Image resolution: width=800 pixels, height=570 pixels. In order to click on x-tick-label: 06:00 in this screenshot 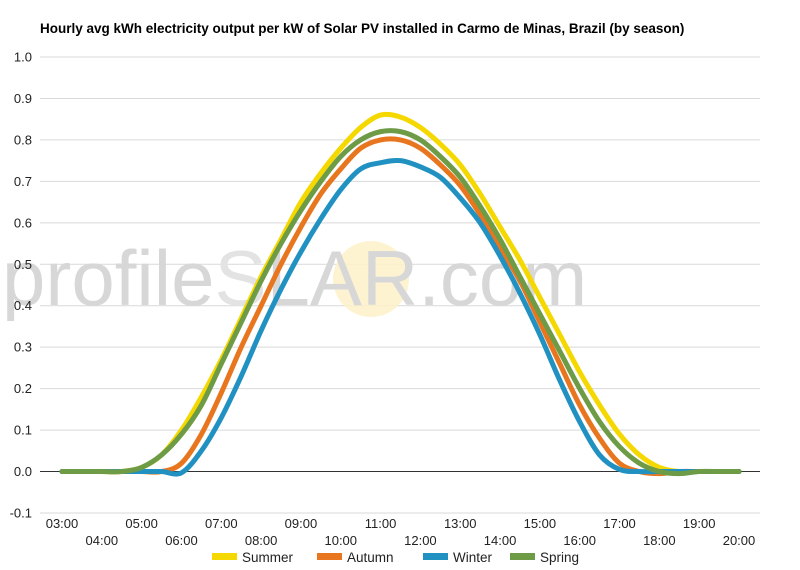, I will do `click(181, 540)`.